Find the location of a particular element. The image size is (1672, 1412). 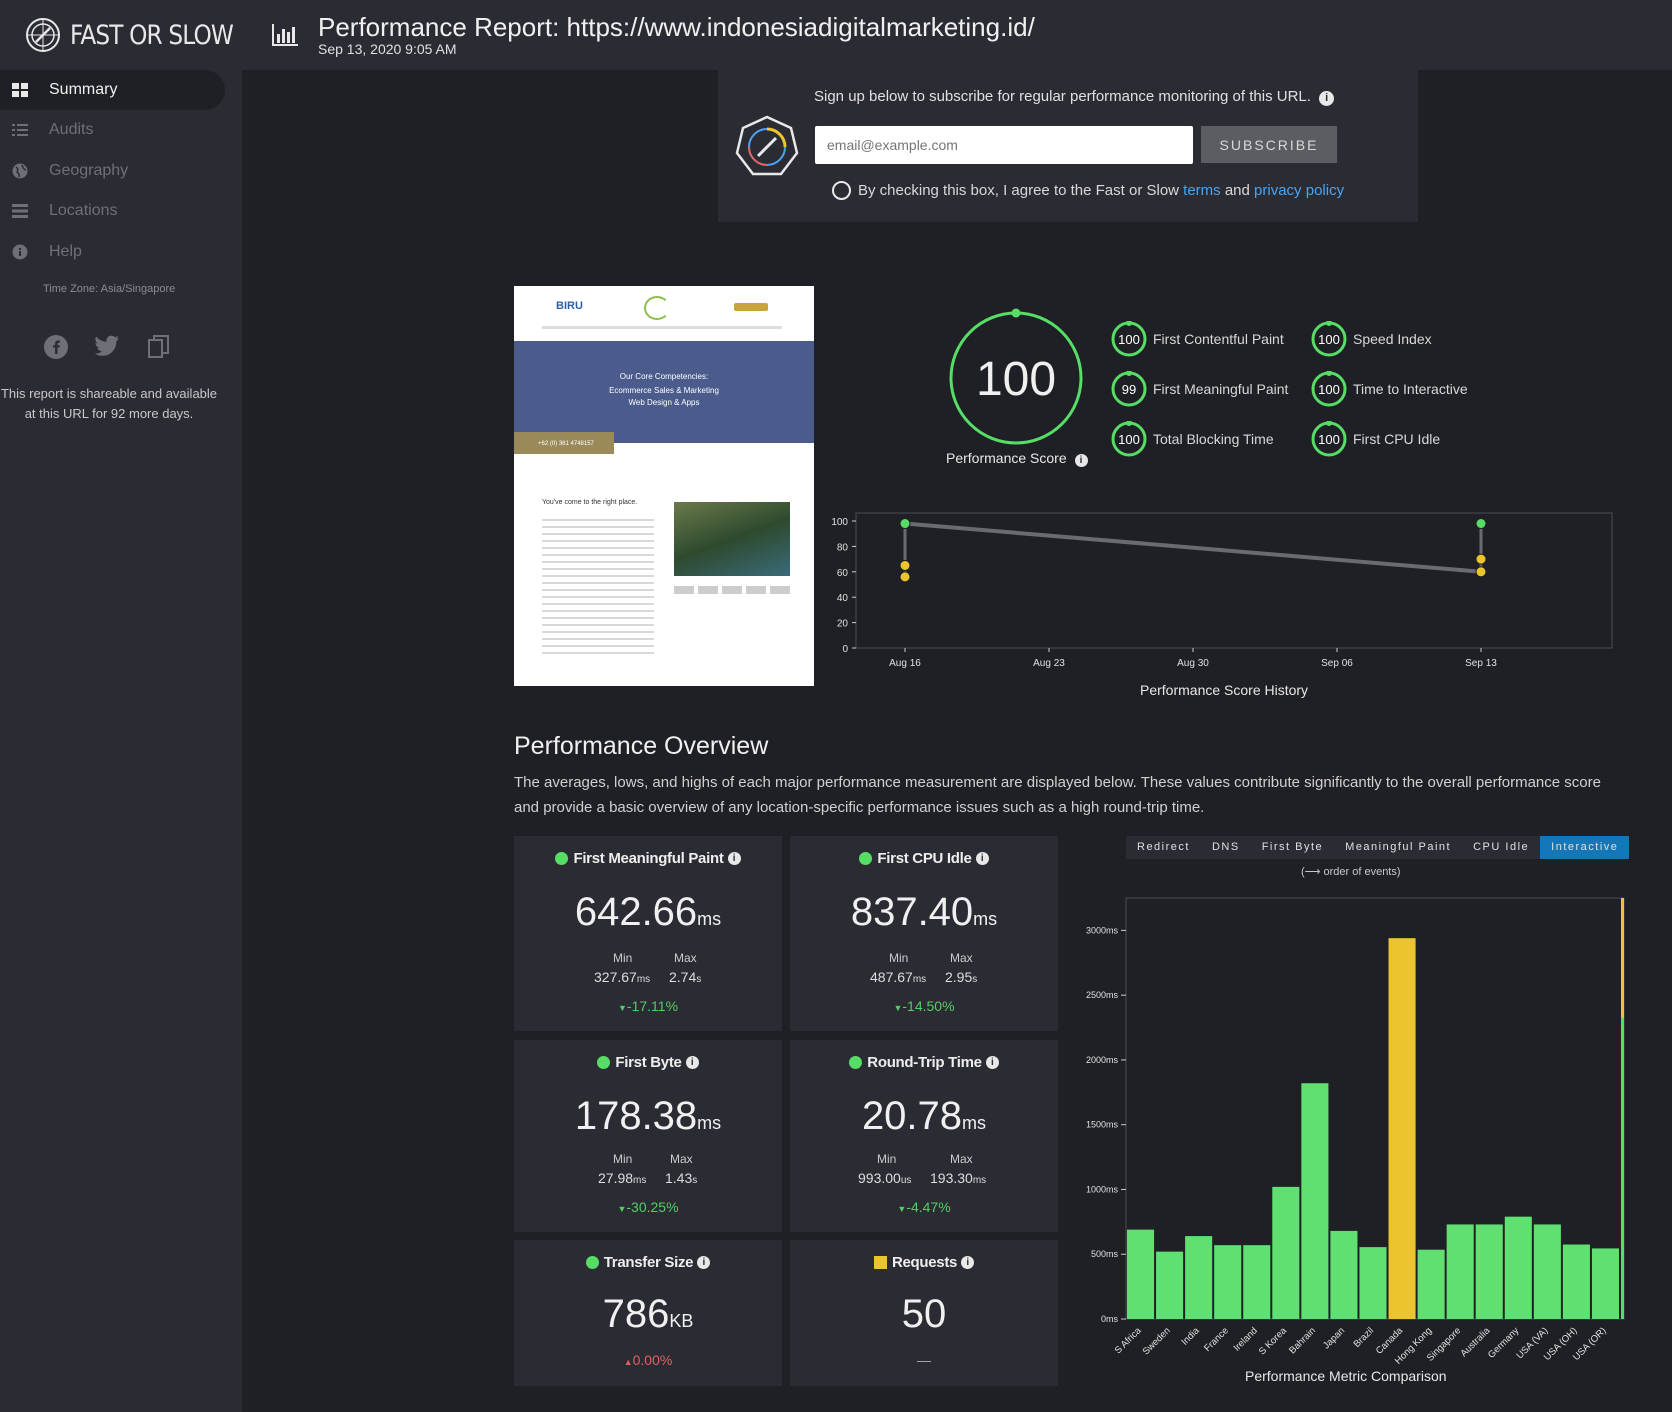

y-tick-label: 60 is located at coordinates (843, 573).